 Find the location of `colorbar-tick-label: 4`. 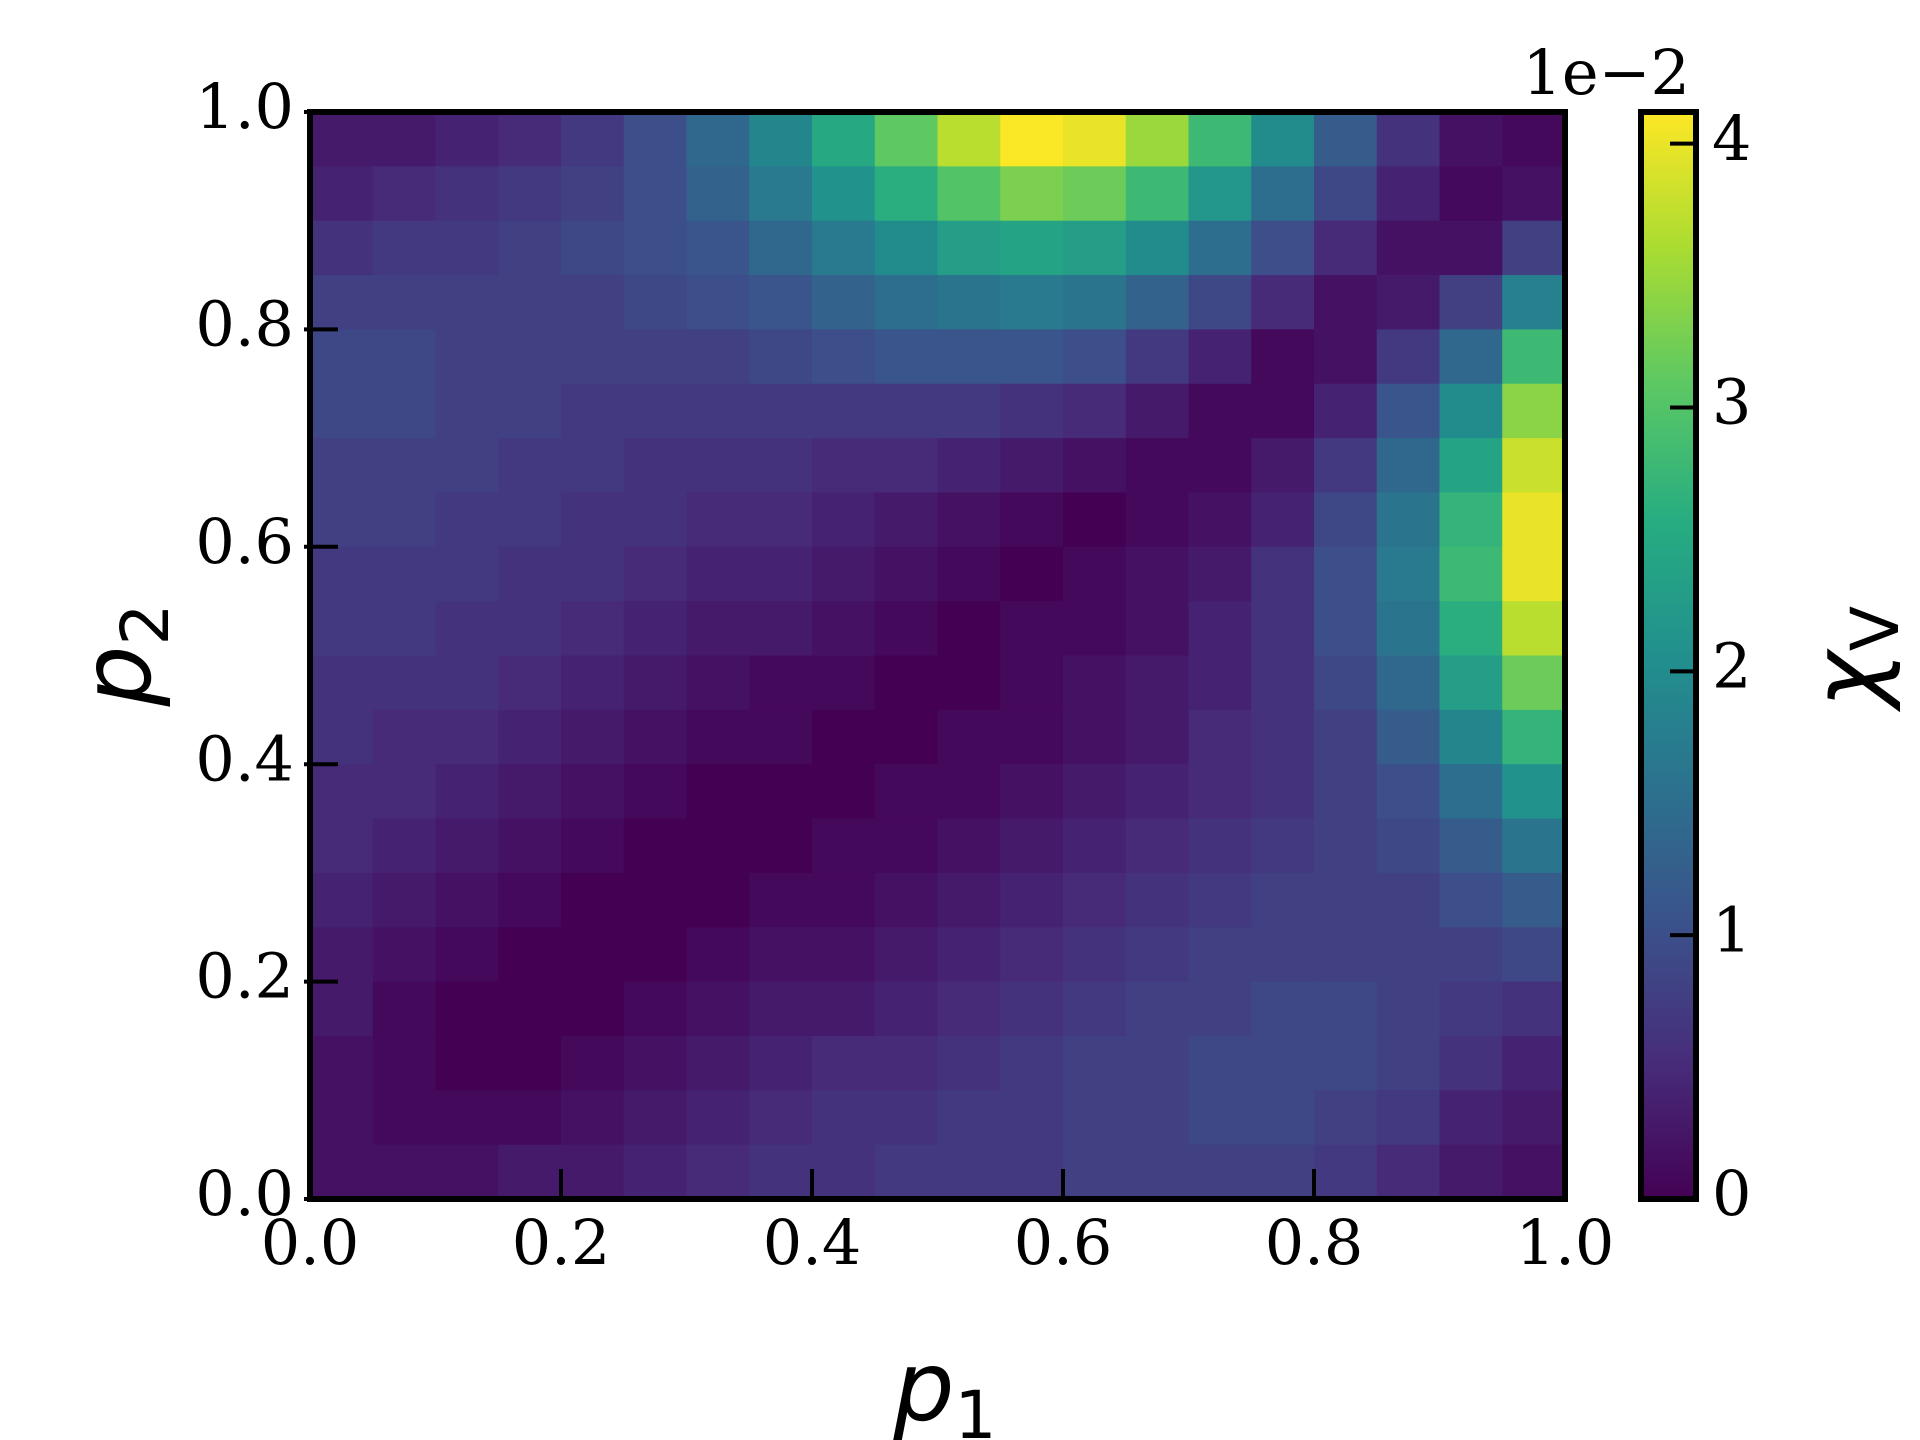

colorbar-tick-label: 4 is located at coordinates (1731, 138).